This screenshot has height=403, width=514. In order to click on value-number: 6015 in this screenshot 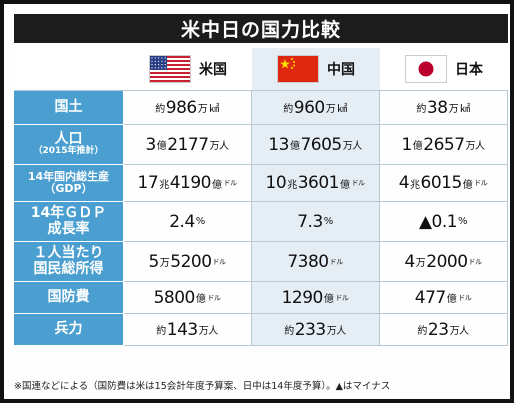, I will do `click(441, 183)`.